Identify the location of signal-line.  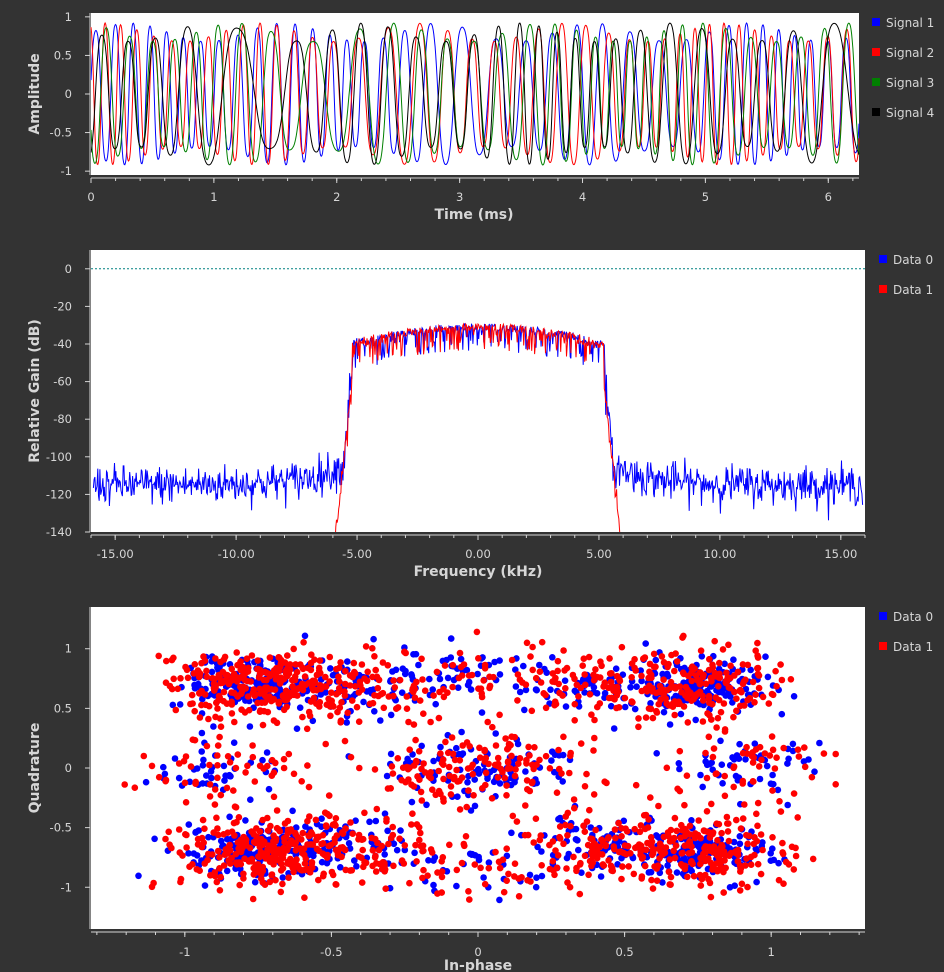
(475, 94).